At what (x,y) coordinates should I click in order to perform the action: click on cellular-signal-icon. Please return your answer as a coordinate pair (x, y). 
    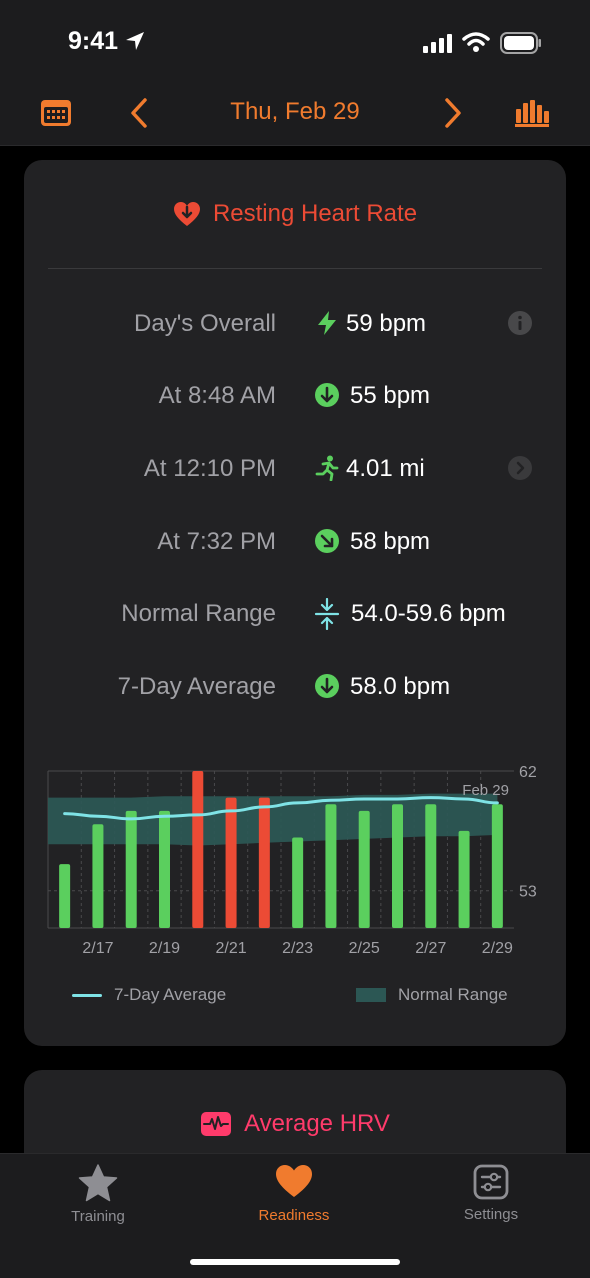
    Looking at the image, I should click on (437, 43).